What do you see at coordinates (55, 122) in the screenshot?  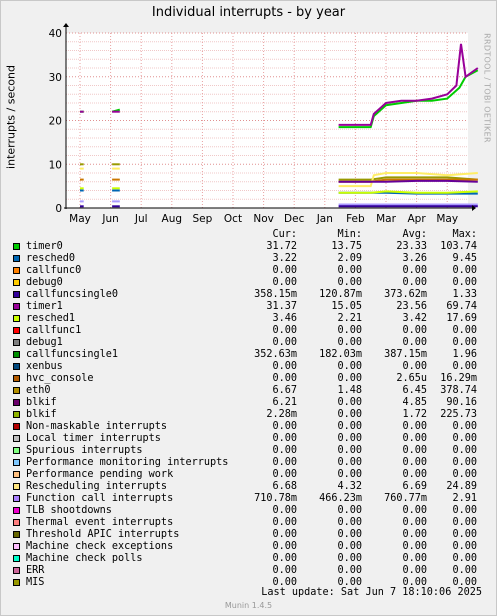 I see `y-tick-label: 20` at bounding box center [55, 122].